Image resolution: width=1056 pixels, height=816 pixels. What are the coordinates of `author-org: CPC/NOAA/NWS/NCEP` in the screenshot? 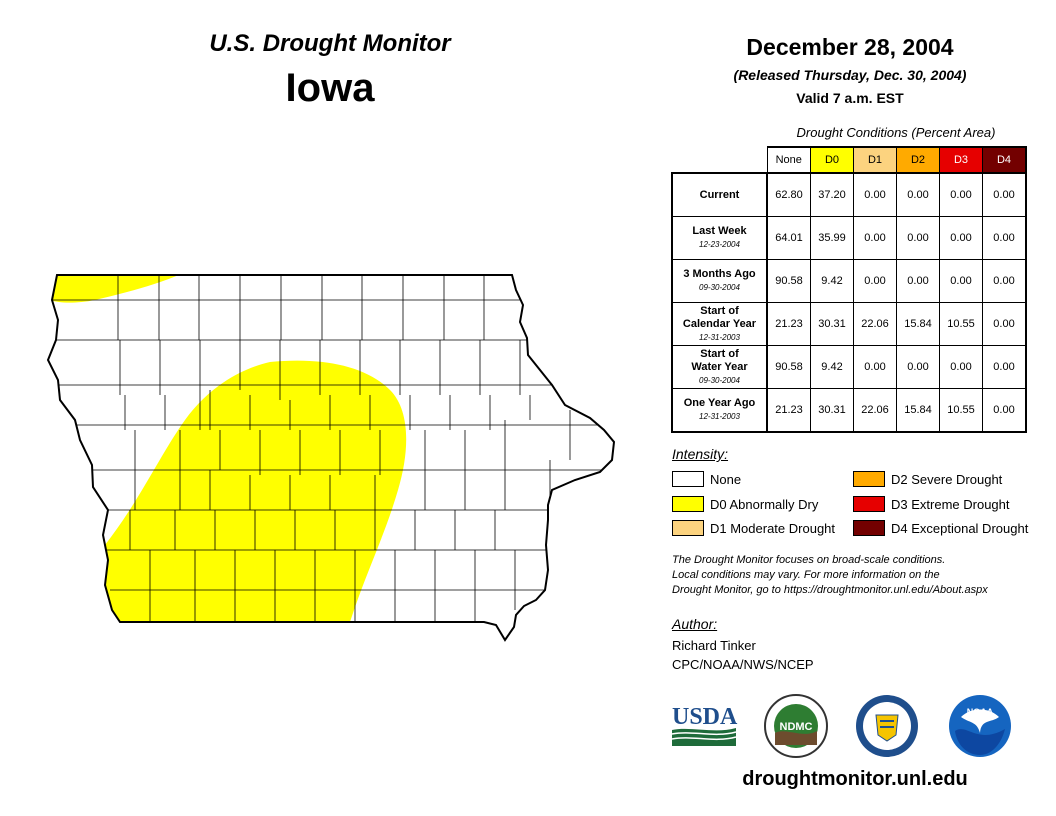 It's located at (743, 664).